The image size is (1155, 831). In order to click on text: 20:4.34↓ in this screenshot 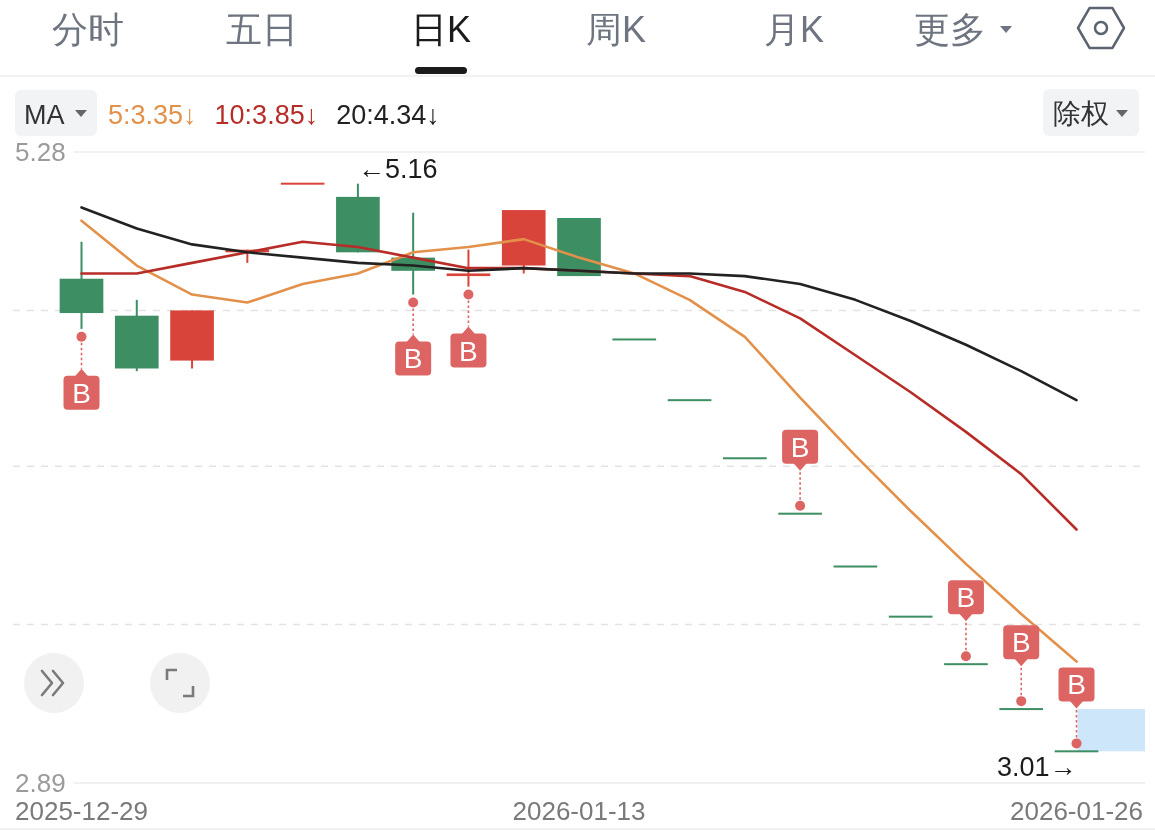, I will do `click(388, 115)`.